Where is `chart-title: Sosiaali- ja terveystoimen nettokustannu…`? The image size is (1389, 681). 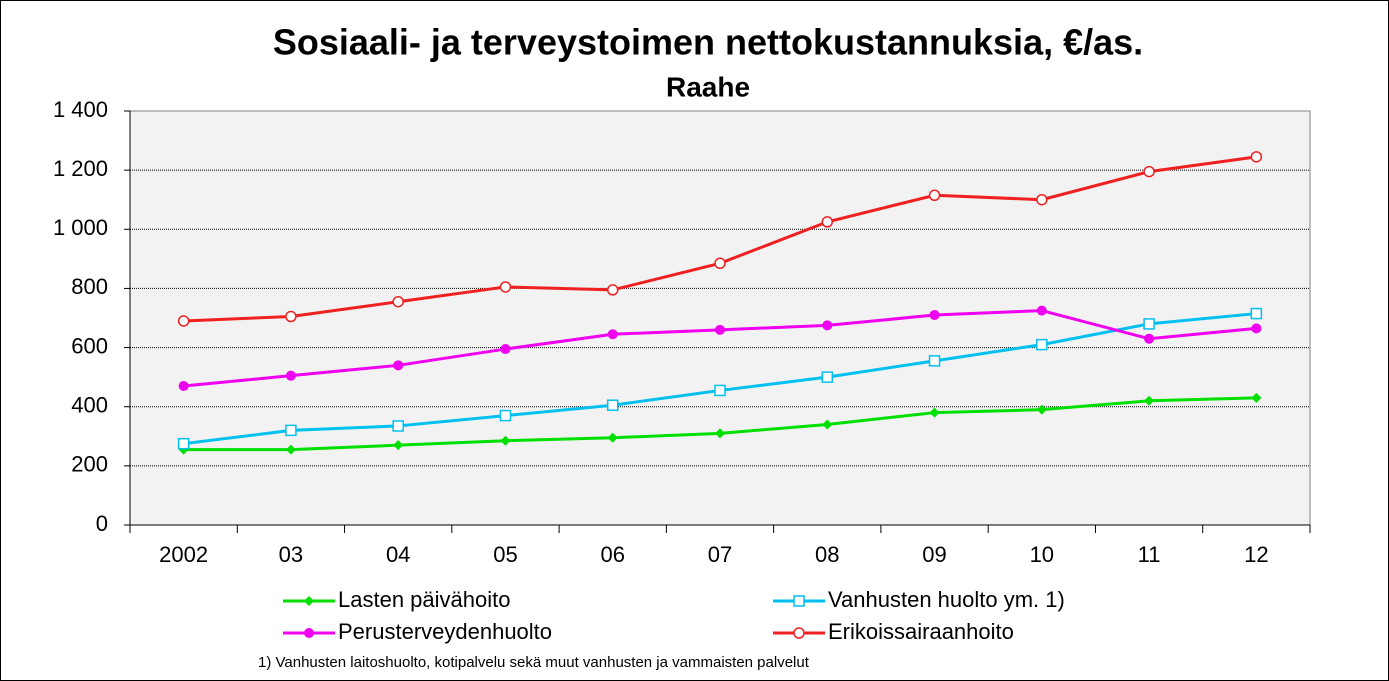
chart-title: Sosiaali- ja terveystoimen nettokustannu… is located at coordinates (708, 42).